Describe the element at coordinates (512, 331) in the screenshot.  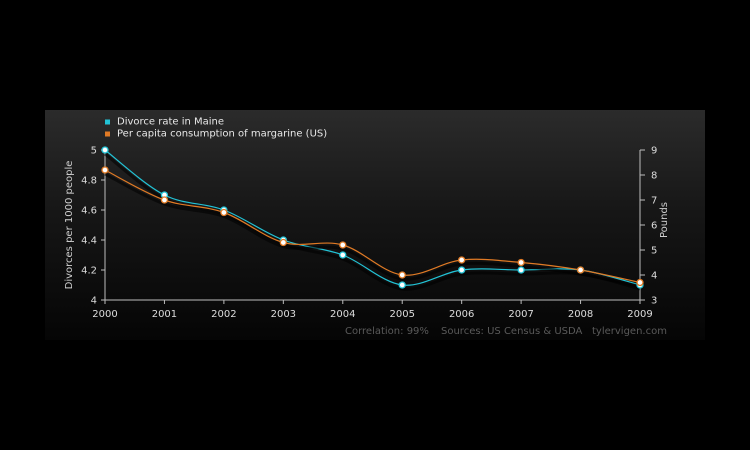
I see `footer-sources: Sources: US Census & USDA` at that location.